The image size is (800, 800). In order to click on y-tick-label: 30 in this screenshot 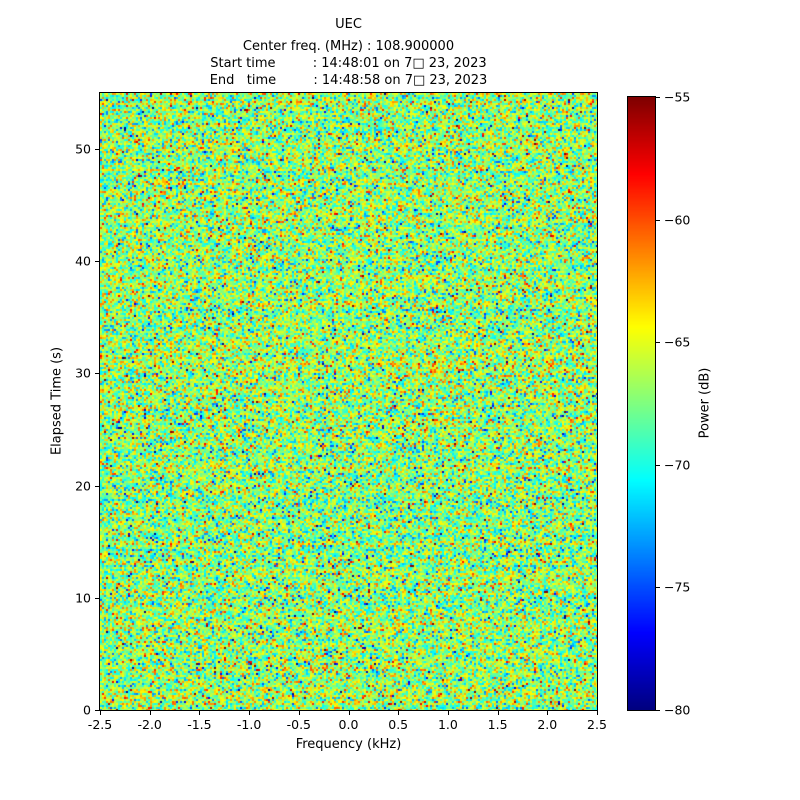, I will do `click(83, 373)`.